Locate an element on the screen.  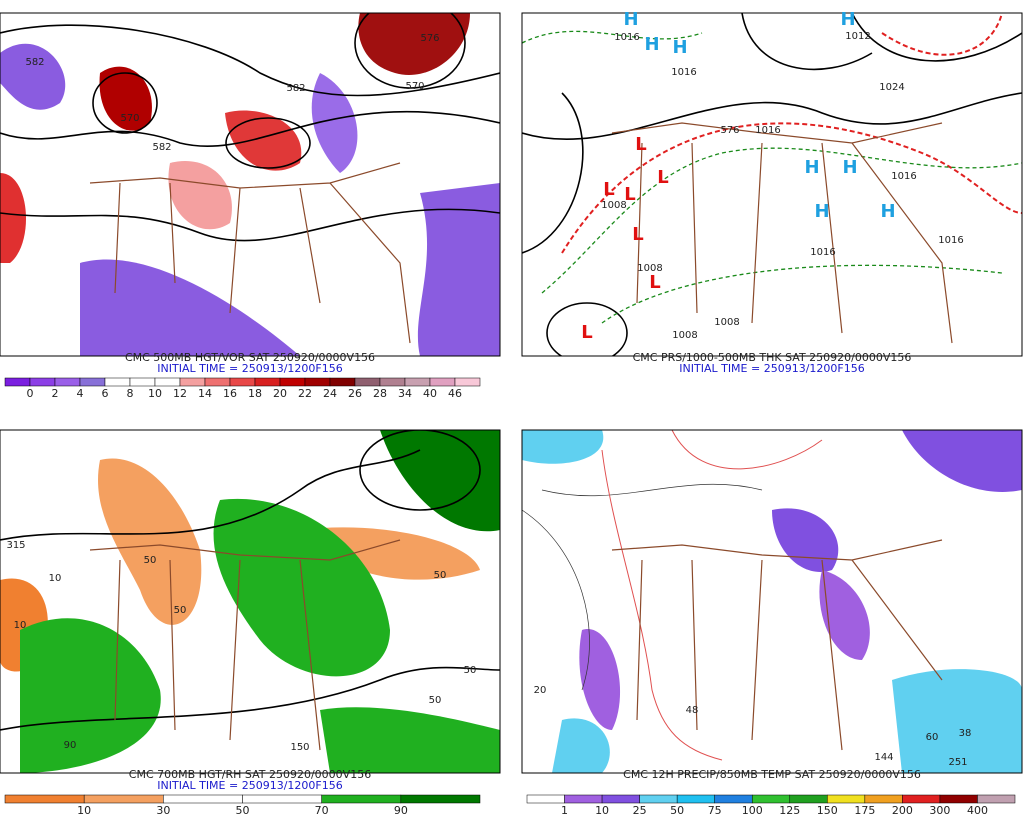
colorbar-label: 26 is located at coordinates (355, 393).